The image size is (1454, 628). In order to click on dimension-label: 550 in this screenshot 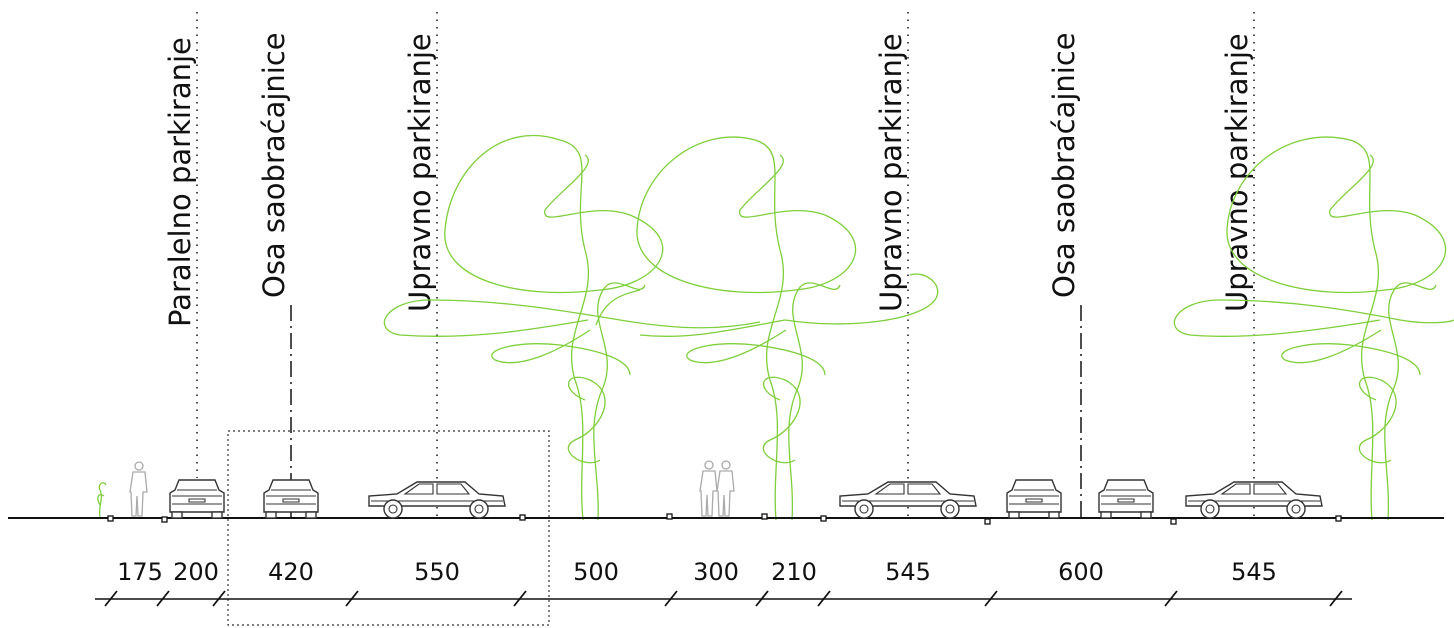, I will do `click(437, 572)`.